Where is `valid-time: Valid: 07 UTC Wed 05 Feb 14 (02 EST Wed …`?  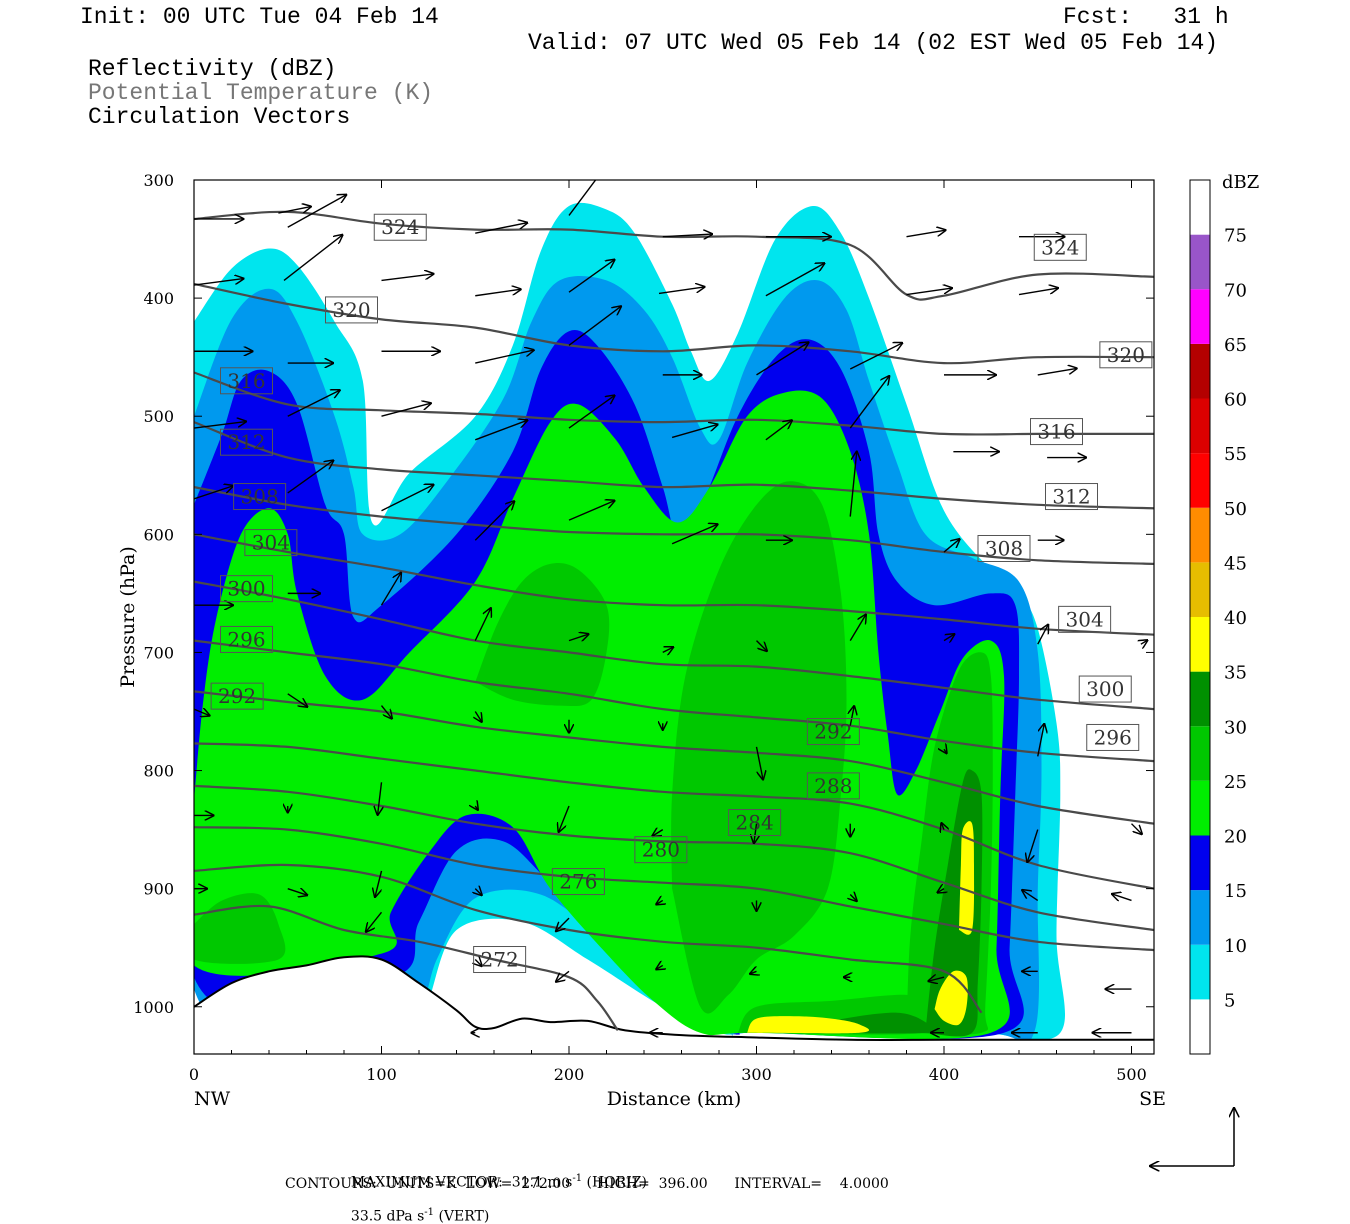 valid-time: Valid: 07 UTC Wed 05 Feb 14 (02 EST Wed … is located at coordinates (873, 43).